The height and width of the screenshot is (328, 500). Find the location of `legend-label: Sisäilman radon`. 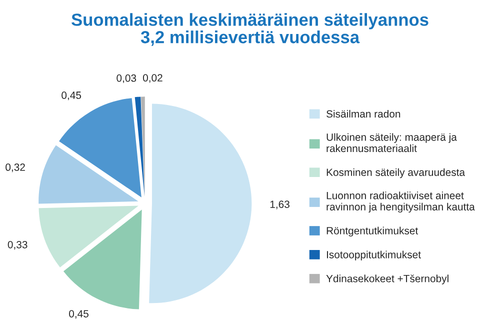

legend-label: Sisäilman radon is located at coordinates (363, 114).